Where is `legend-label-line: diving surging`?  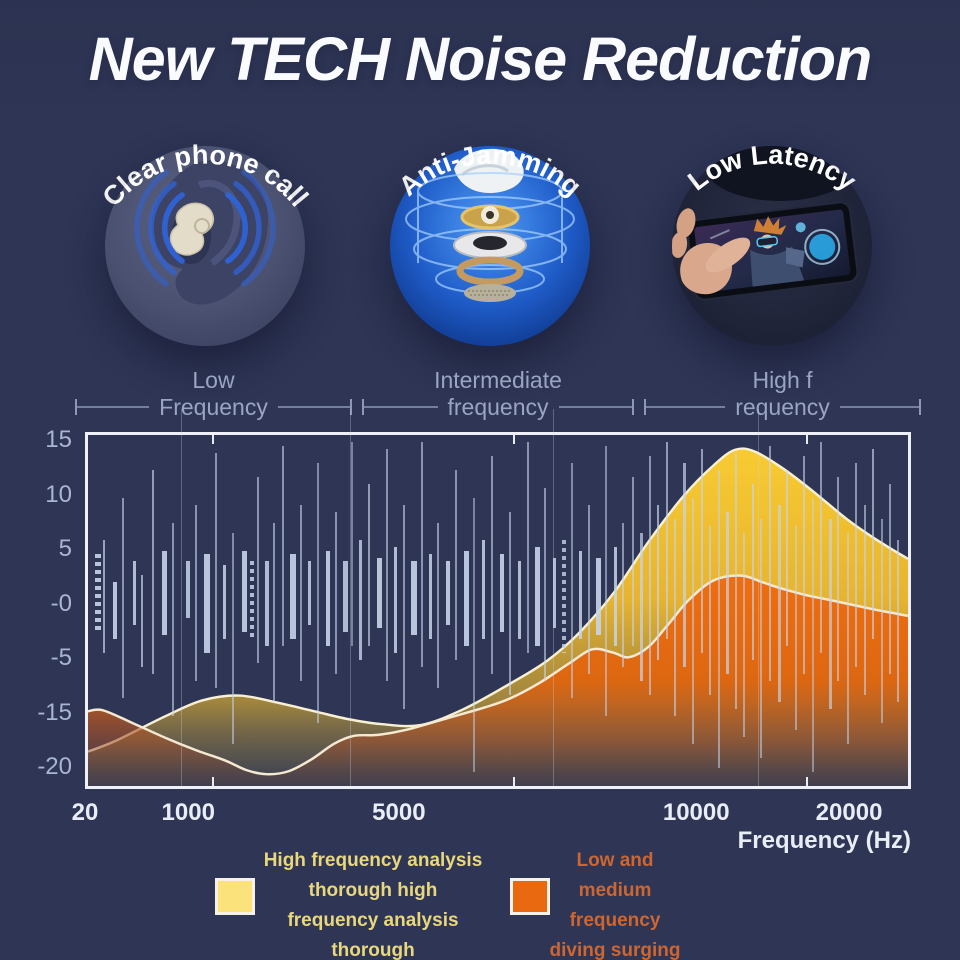 legend-label-line: diving surging is located at coordinates (615, 950).